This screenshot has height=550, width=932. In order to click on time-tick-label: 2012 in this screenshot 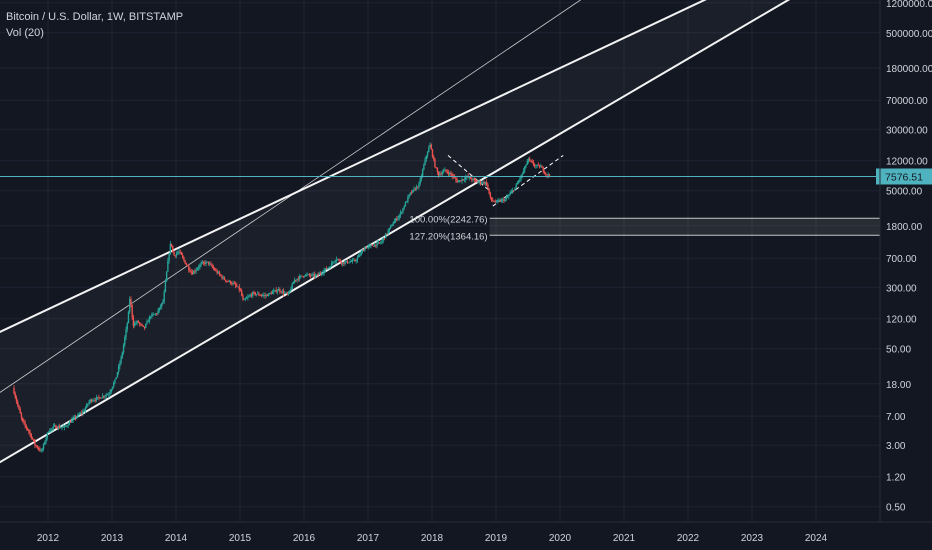, I will do `click(48, 538)`.